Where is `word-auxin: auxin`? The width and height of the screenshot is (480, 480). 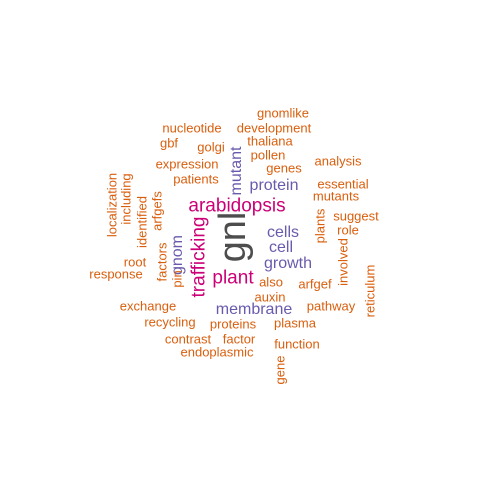 word-auxin: auxin is located at coordinates (270, 297).